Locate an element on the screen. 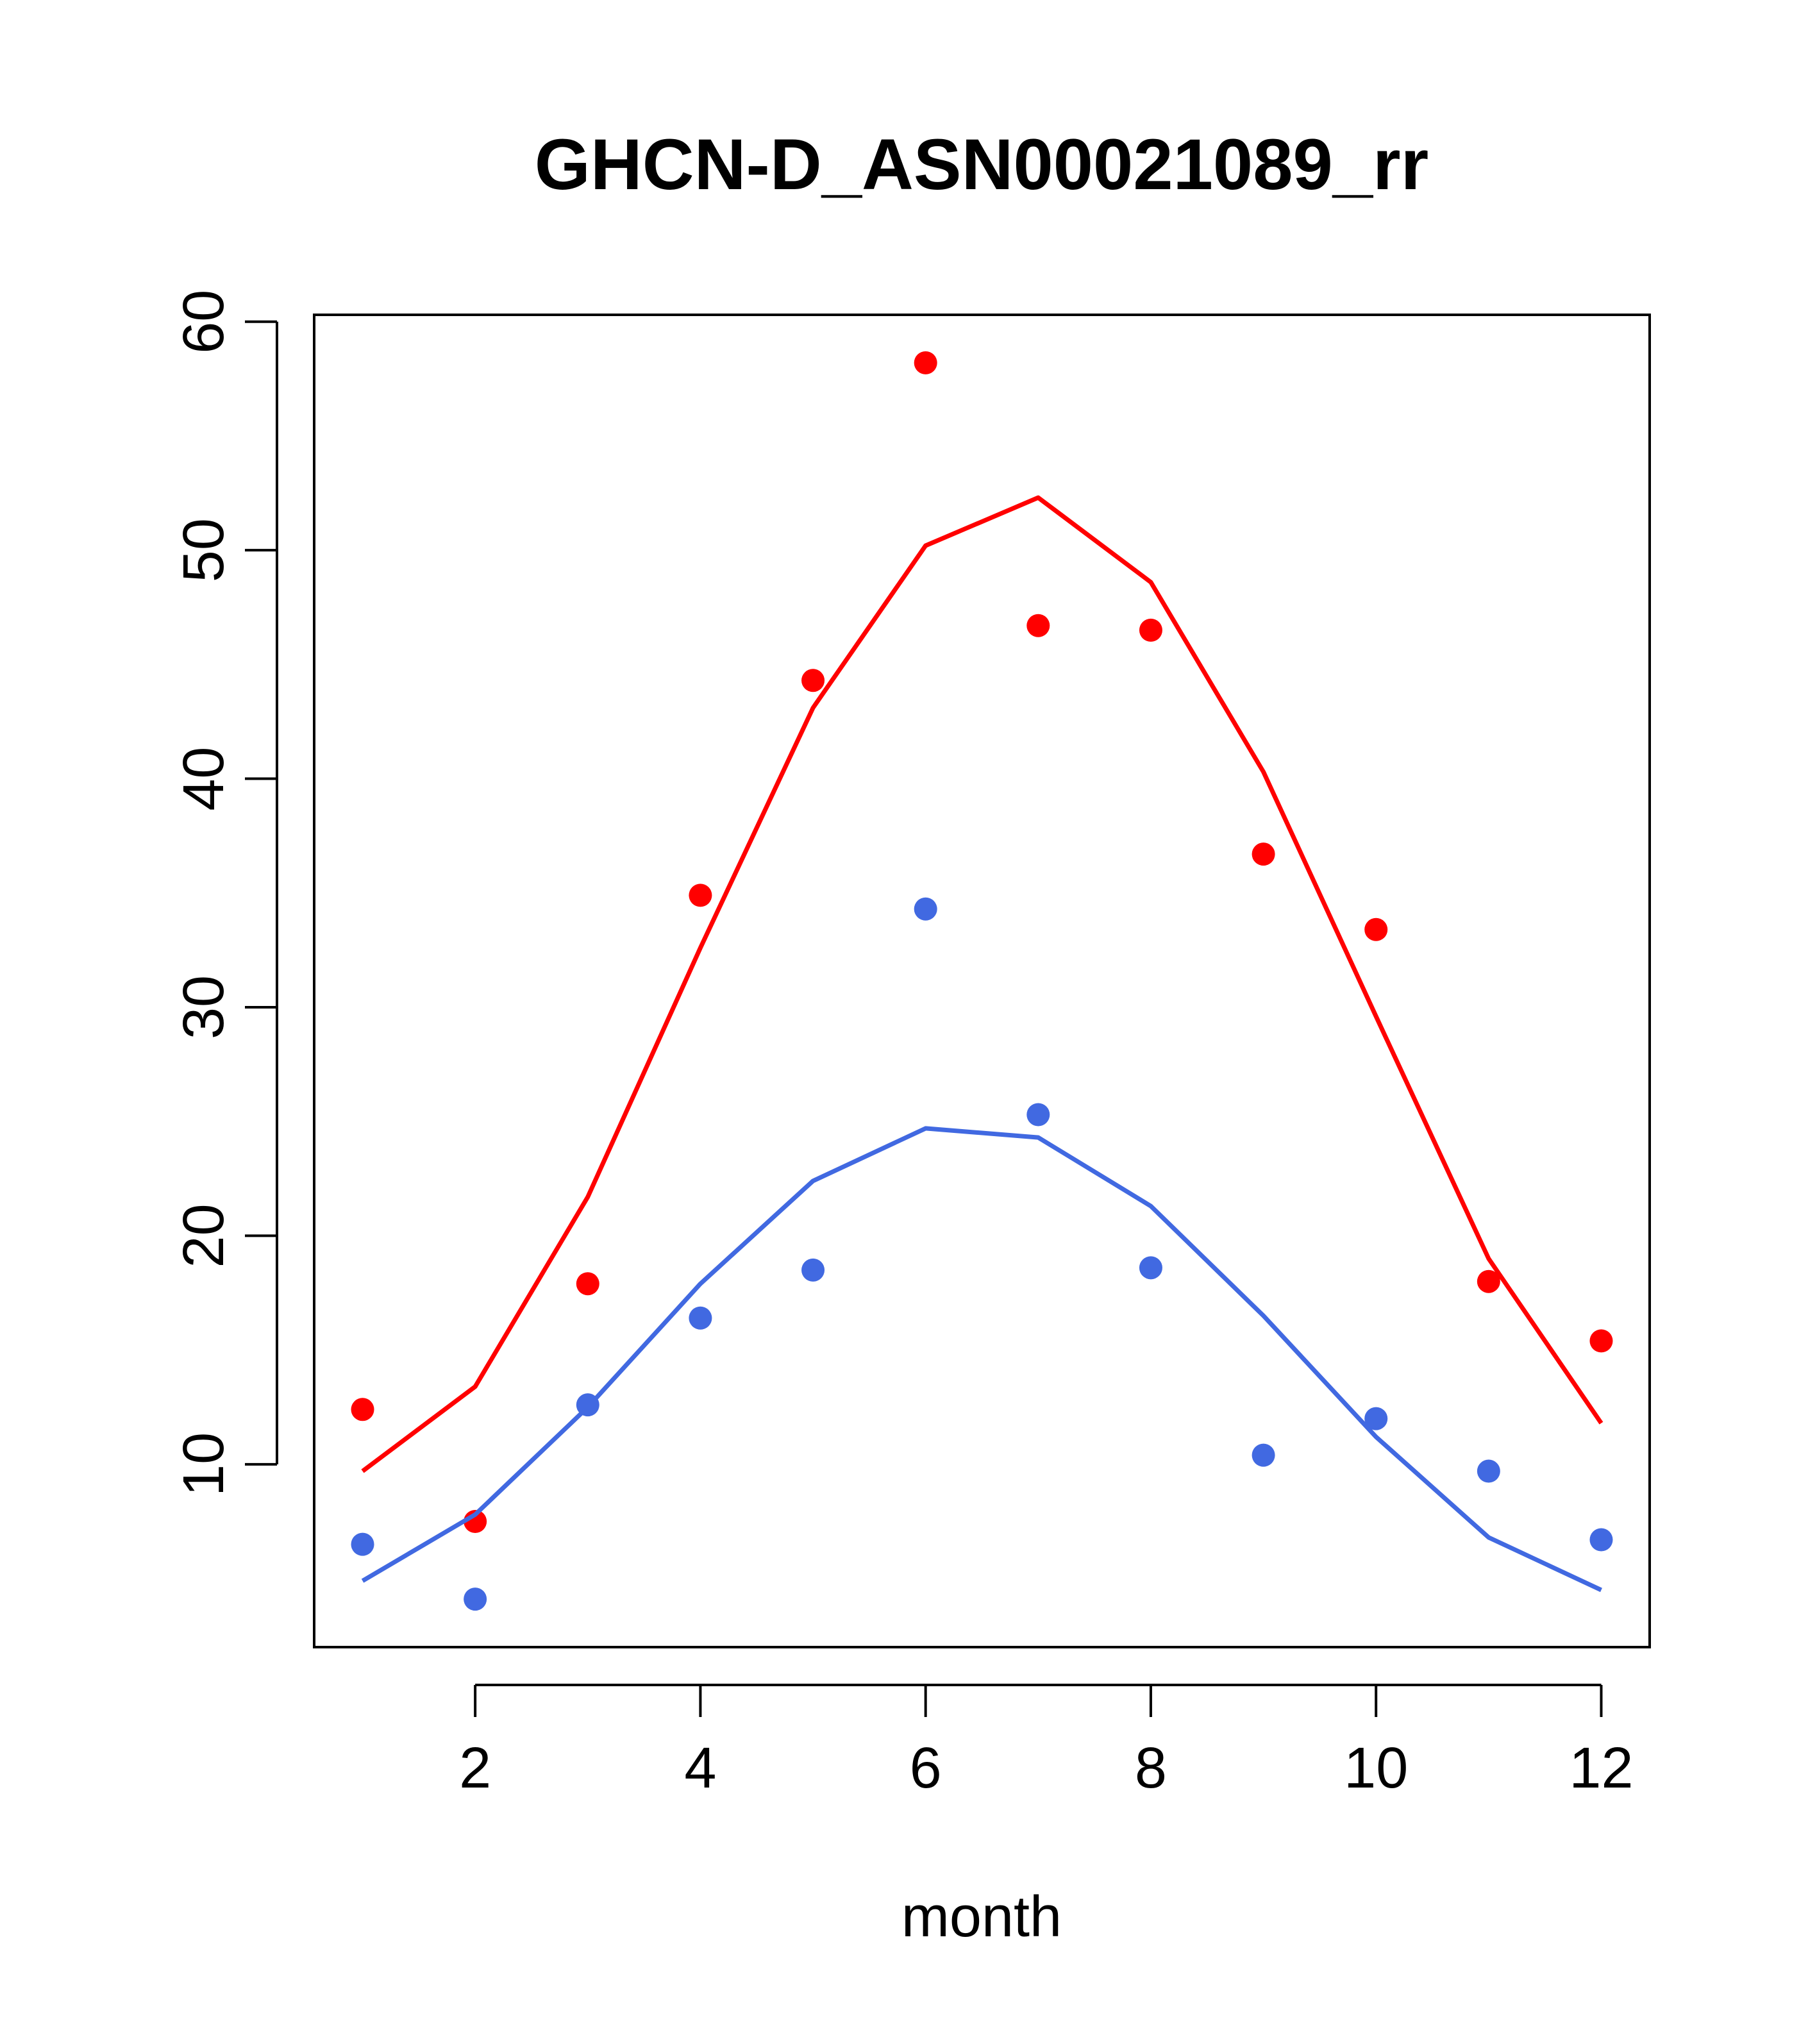 Image resolution: width=1817 pixels, height=2044 pixels. y-tick-label: 20 is located at coordinates (204, 1235).